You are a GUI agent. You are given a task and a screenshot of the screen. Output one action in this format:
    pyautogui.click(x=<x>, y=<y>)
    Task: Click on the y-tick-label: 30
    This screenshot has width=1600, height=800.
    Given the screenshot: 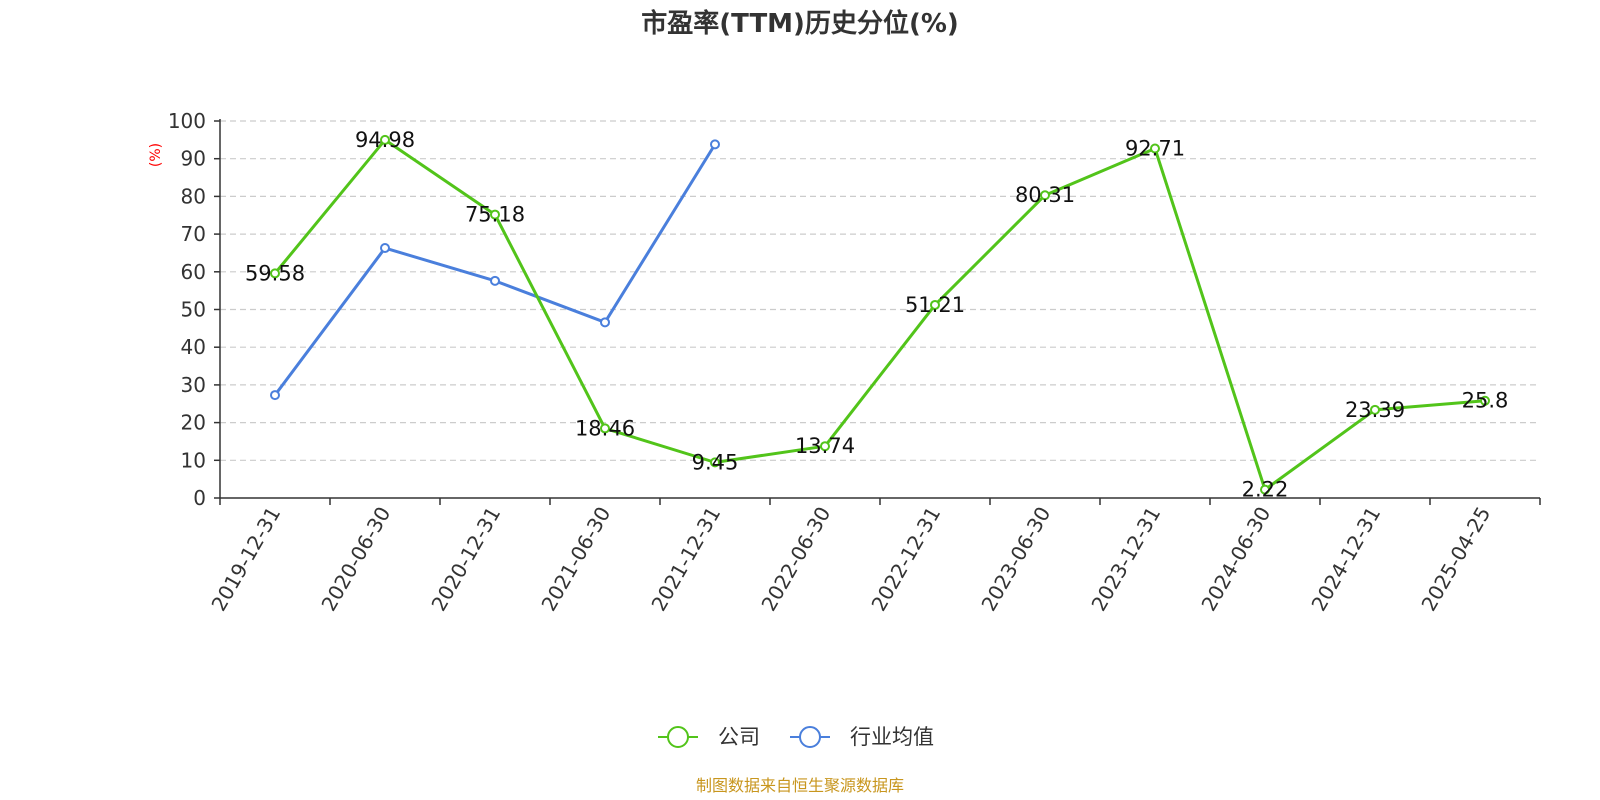 What is the action you would take?
    pyautogui.click(x=193, y=385)
    